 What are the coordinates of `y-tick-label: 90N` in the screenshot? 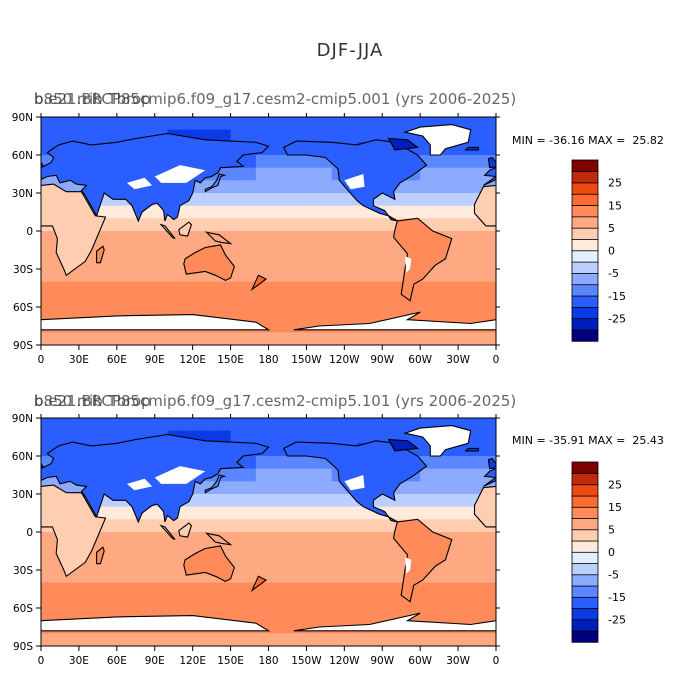 It's located at (22, 118).